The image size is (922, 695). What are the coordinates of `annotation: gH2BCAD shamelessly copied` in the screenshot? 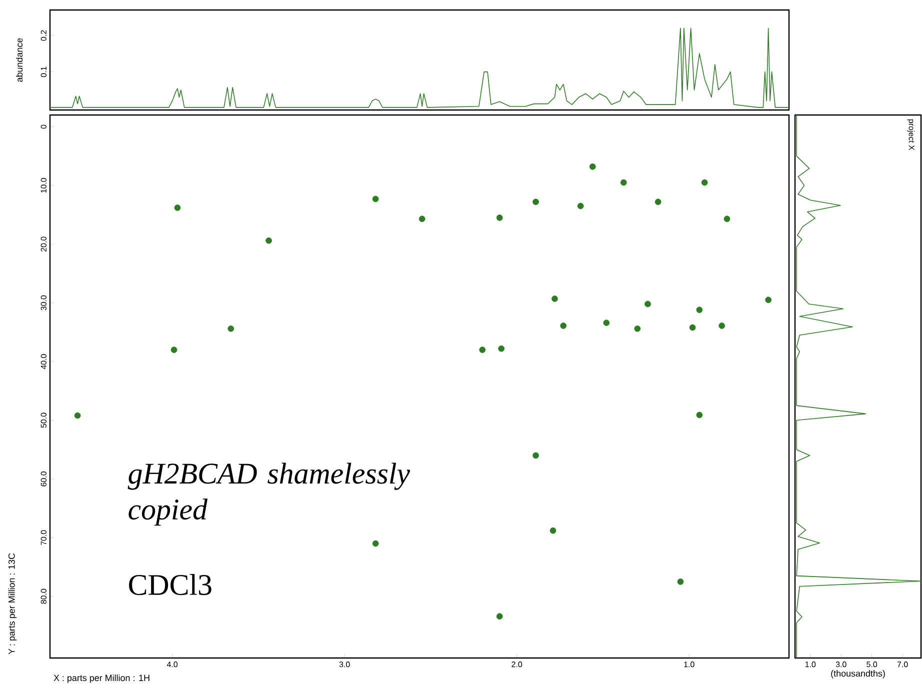 It's located at (269, 494).